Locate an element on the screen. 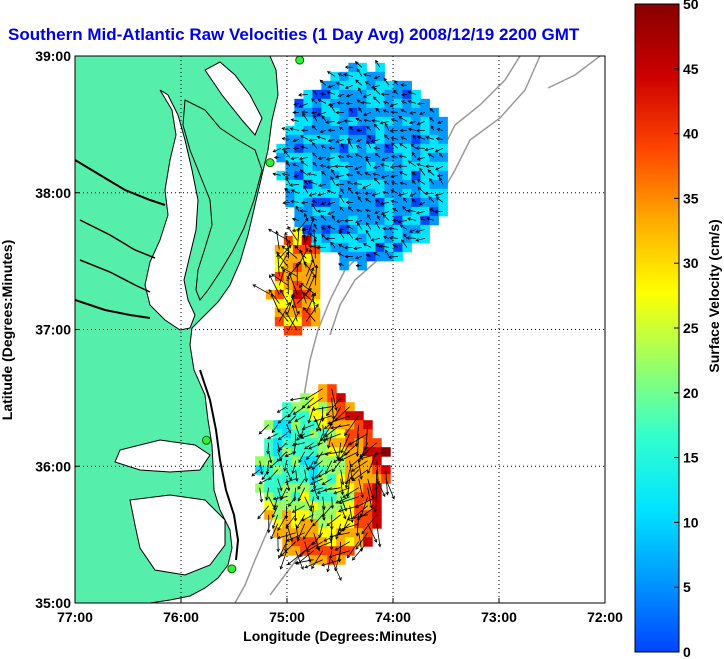  colorbar-tick-label: 50 is located at coordinates (691, 6).